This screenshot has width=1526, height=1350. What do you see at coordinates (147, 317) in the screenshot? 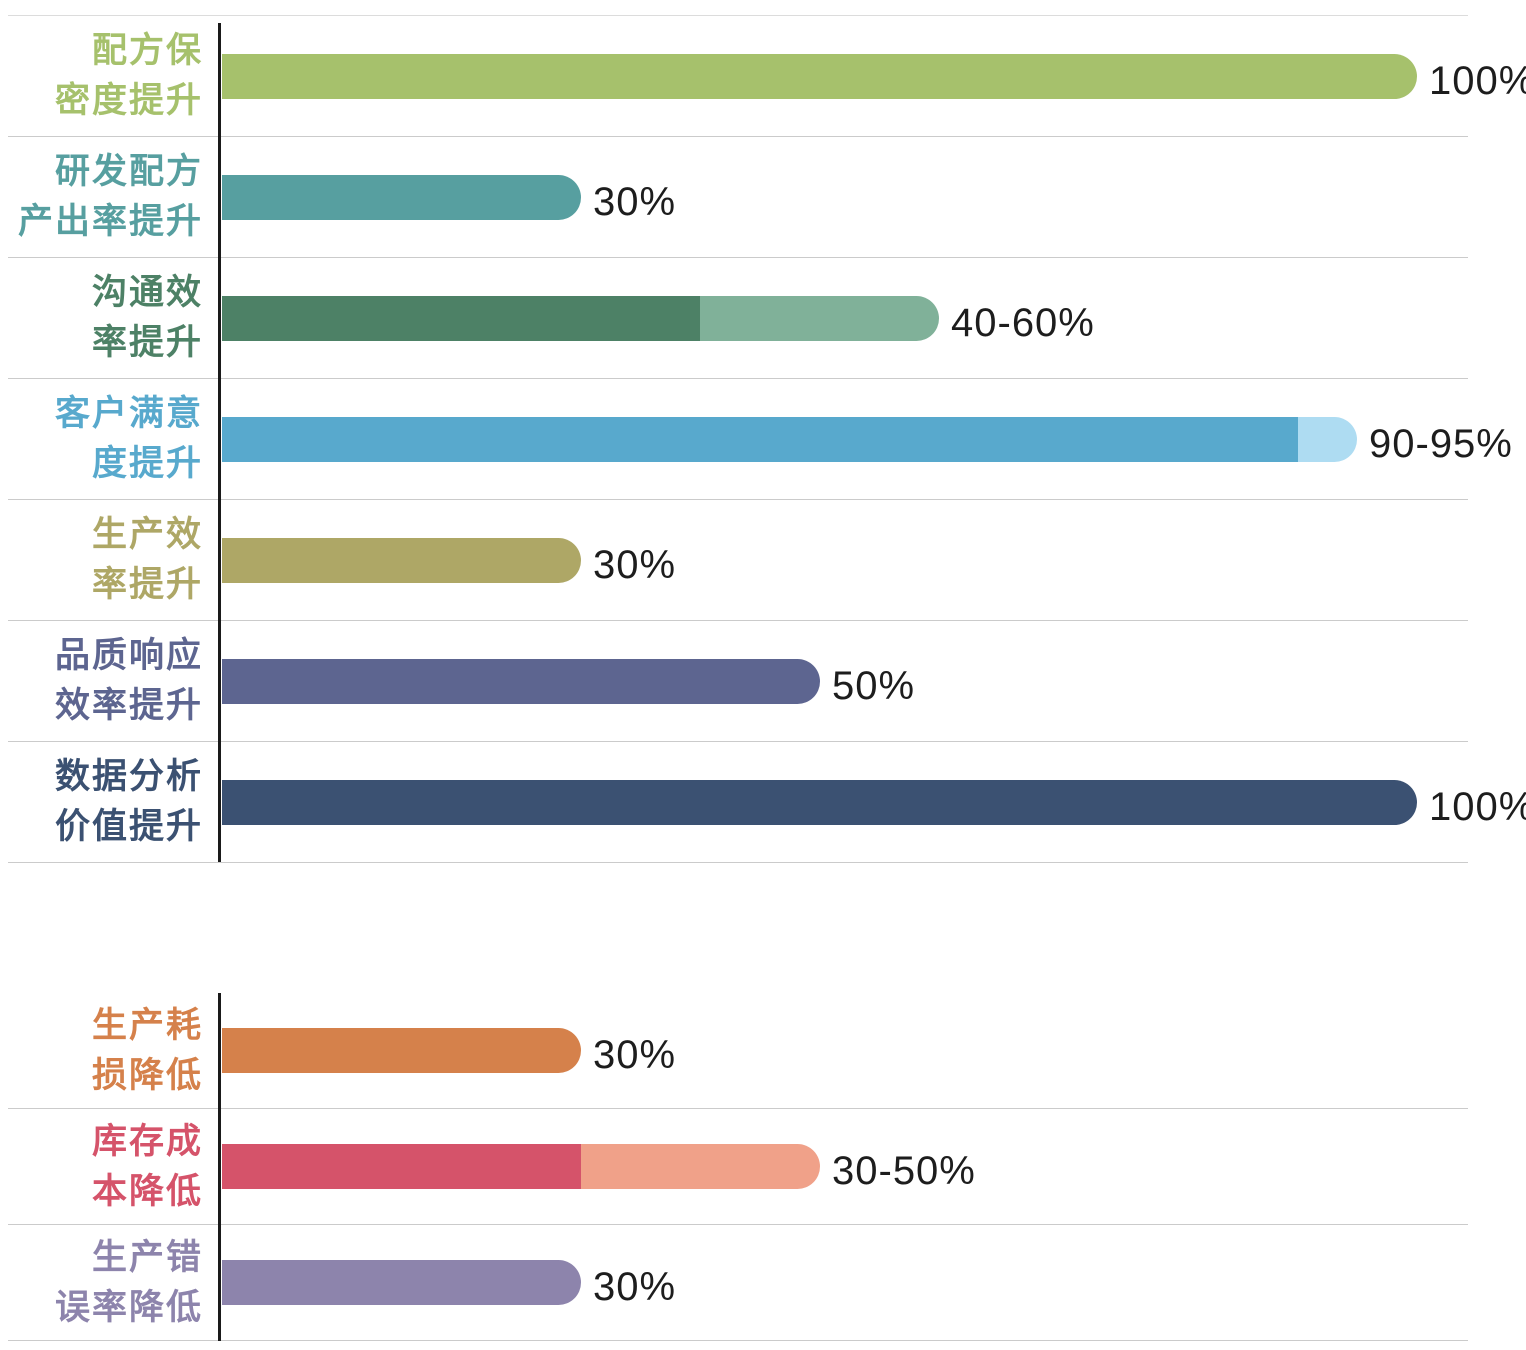
I see `category-label: 沟通效 率提升` at bounding box center [147, 317].